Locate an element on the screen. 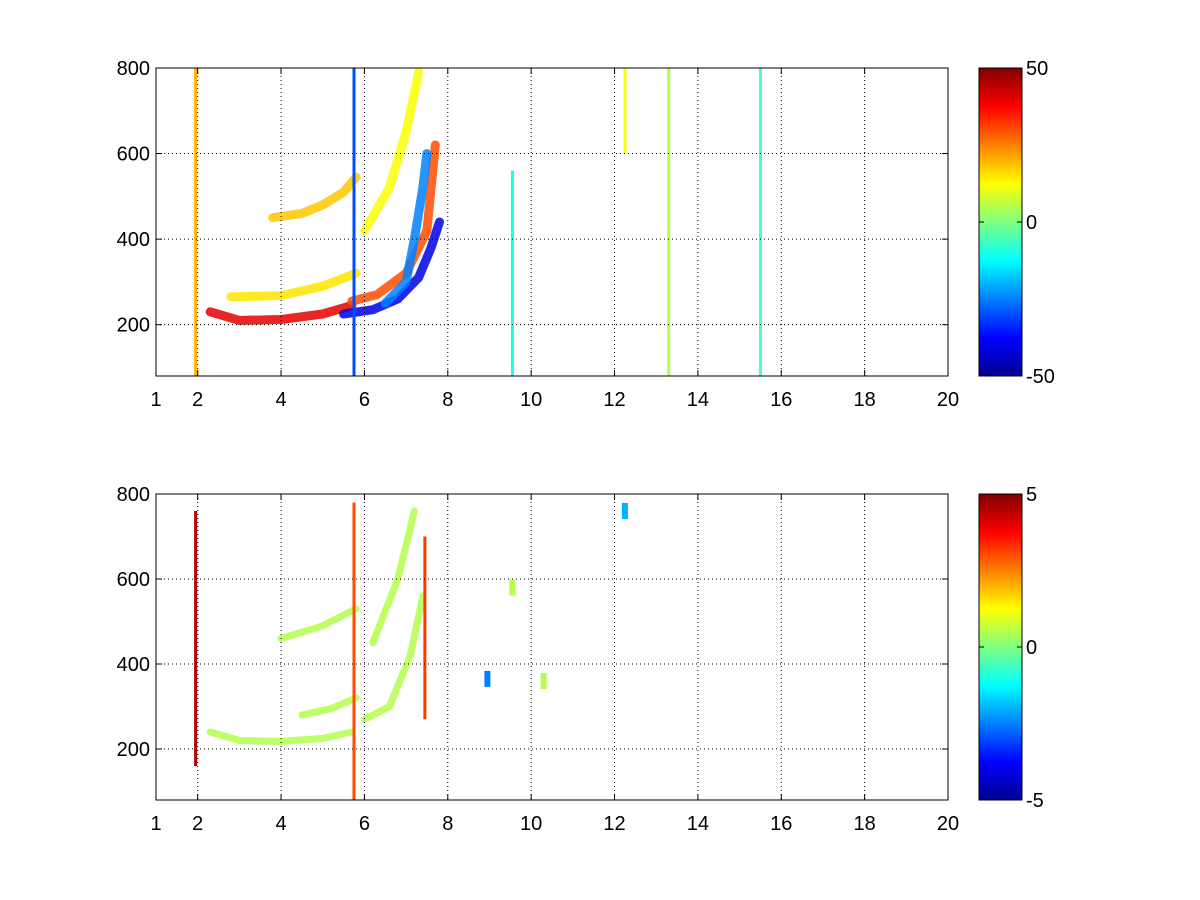  heatmap-marks is located at coordinates (411, 651).